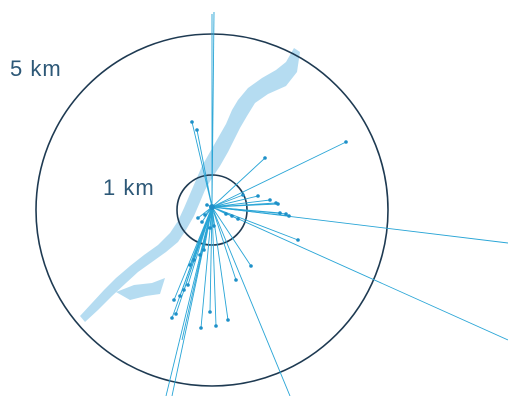  Describe the element at coordinates (36, 68) in the screenshot. I see `outer-ring-label: 5 km` at that location.